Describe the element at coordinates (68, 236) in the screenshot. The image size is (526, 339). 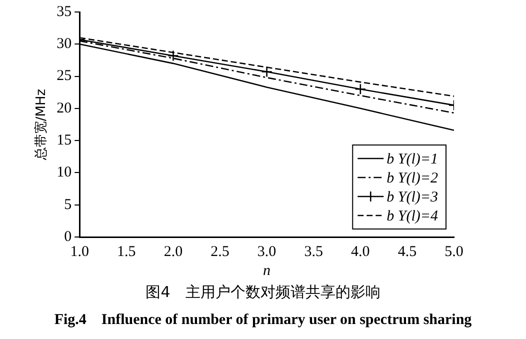
I see `y-tick-label: 0` at that location.